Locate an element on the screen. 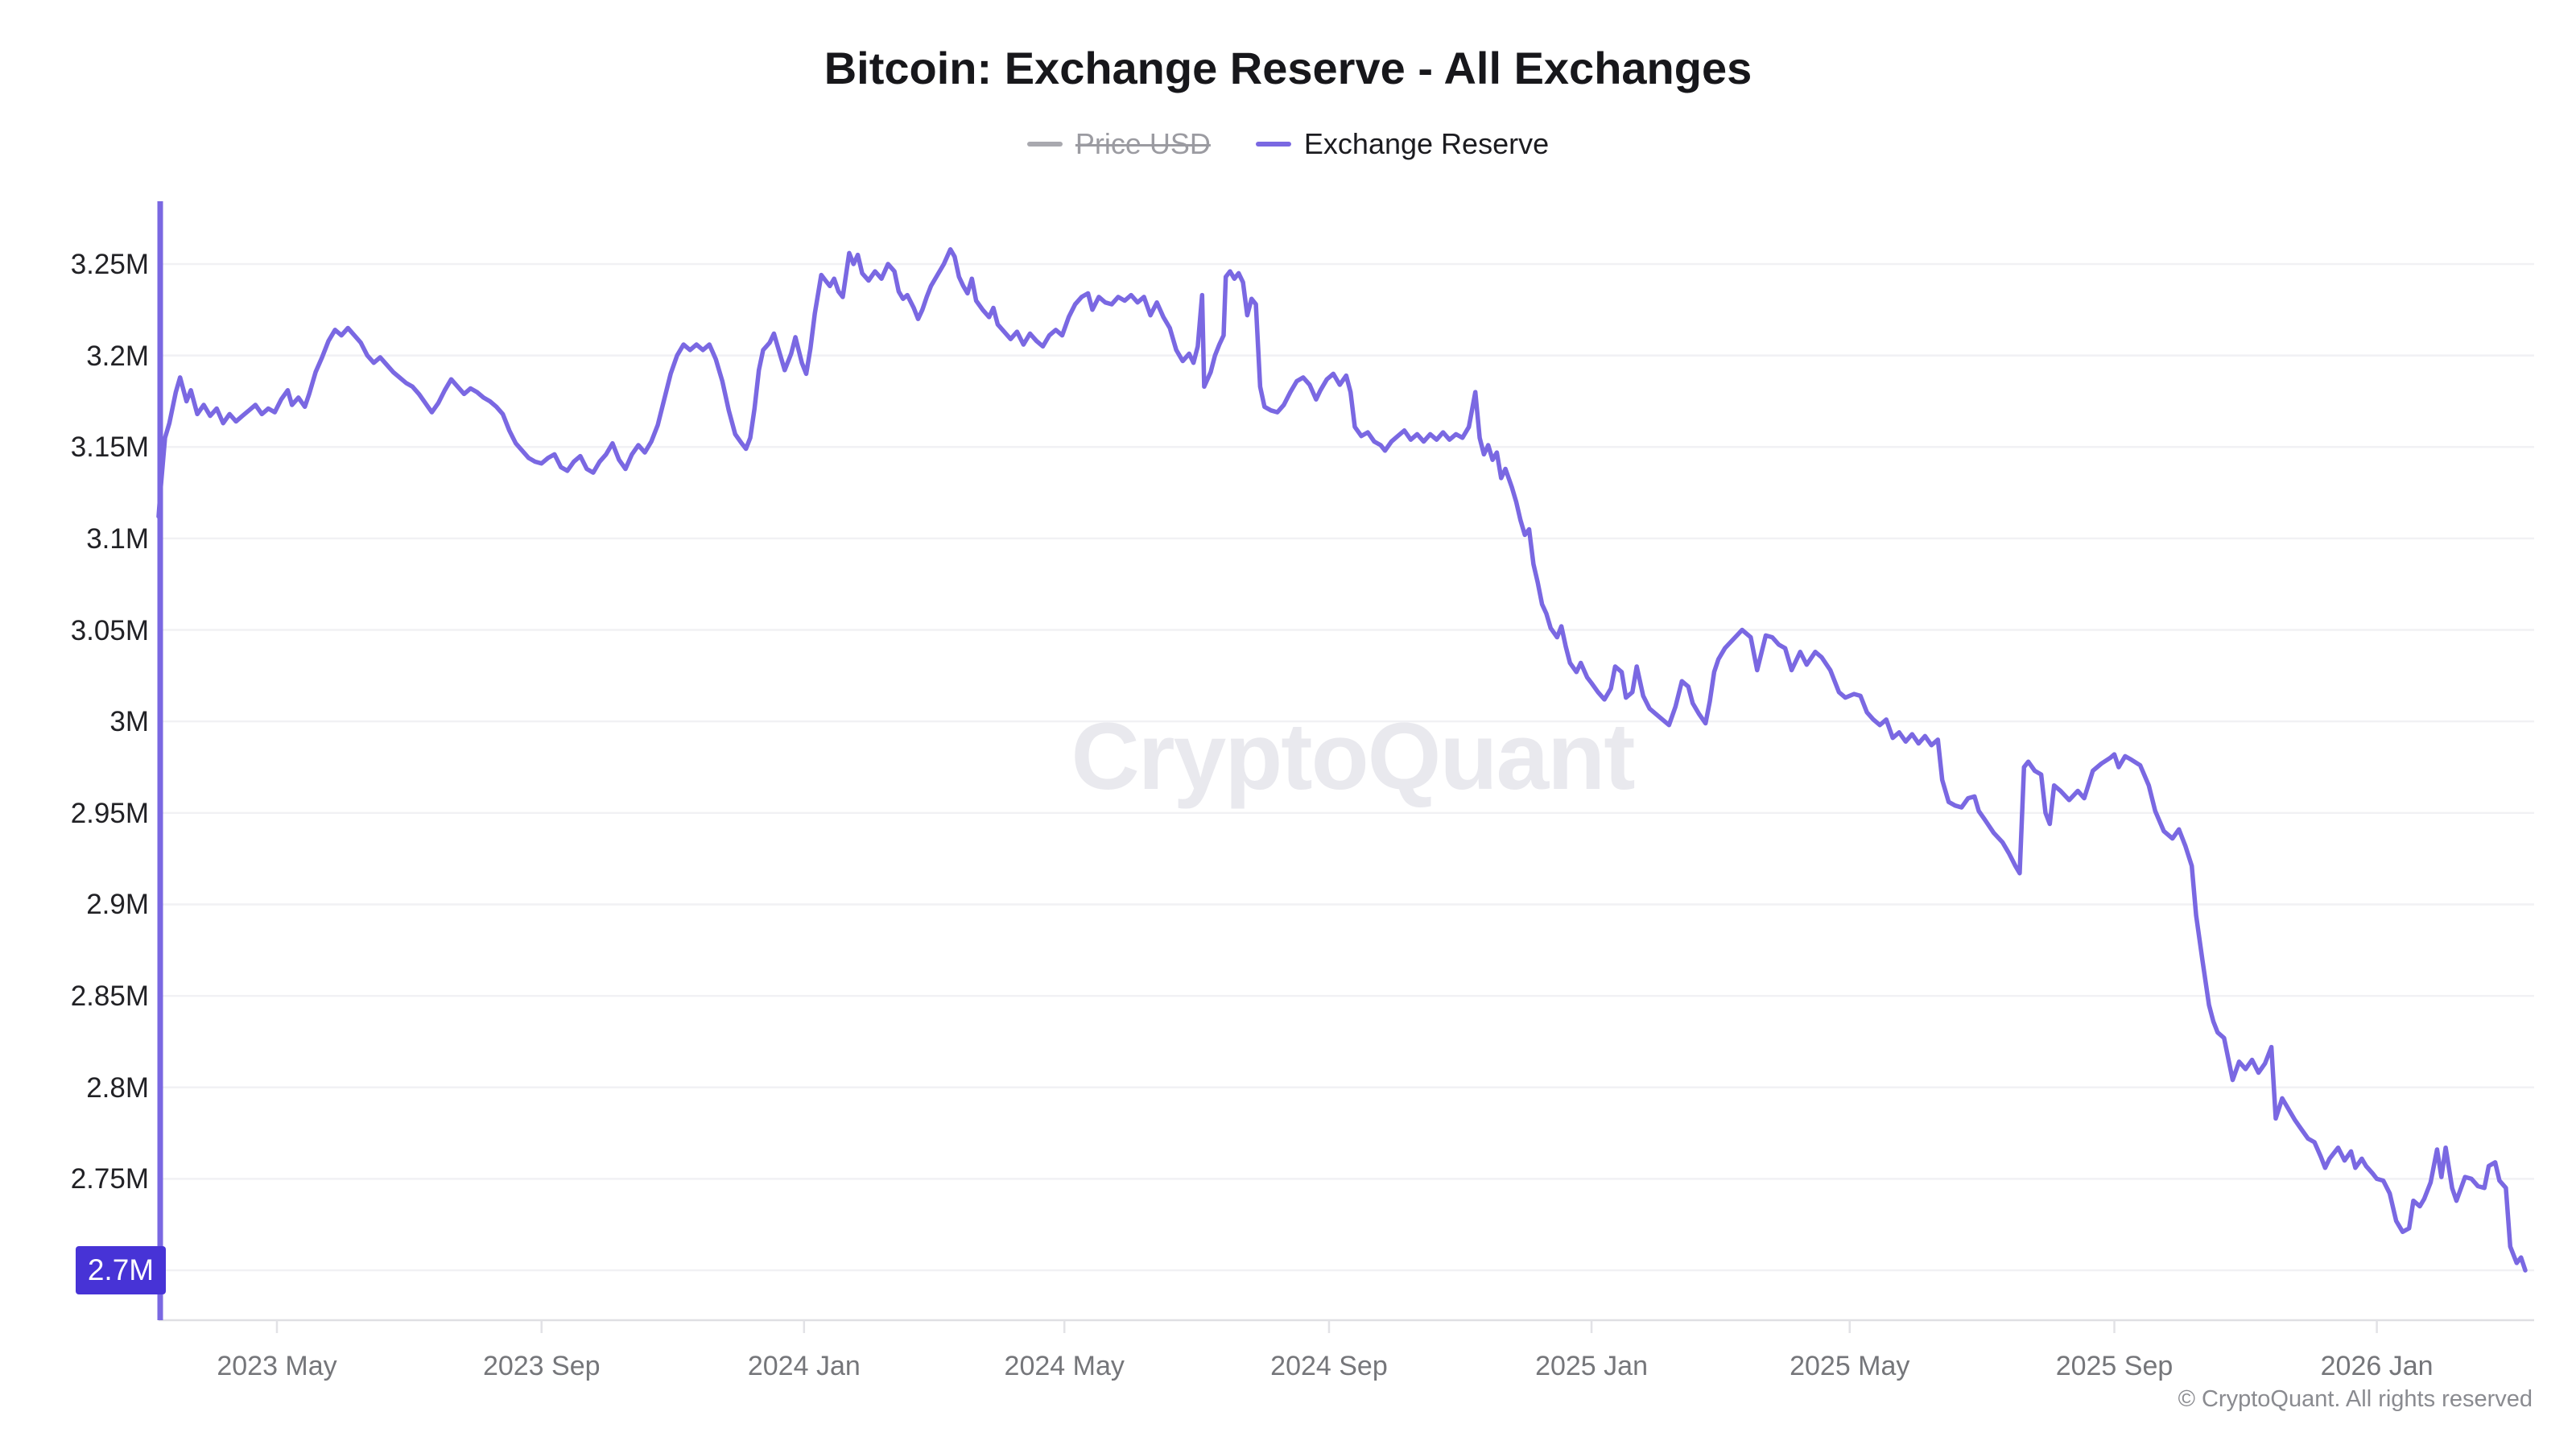 This screenshot has width=2576, height=1449. y-tick-label: 2.95M is located at coordinates (109, 813).